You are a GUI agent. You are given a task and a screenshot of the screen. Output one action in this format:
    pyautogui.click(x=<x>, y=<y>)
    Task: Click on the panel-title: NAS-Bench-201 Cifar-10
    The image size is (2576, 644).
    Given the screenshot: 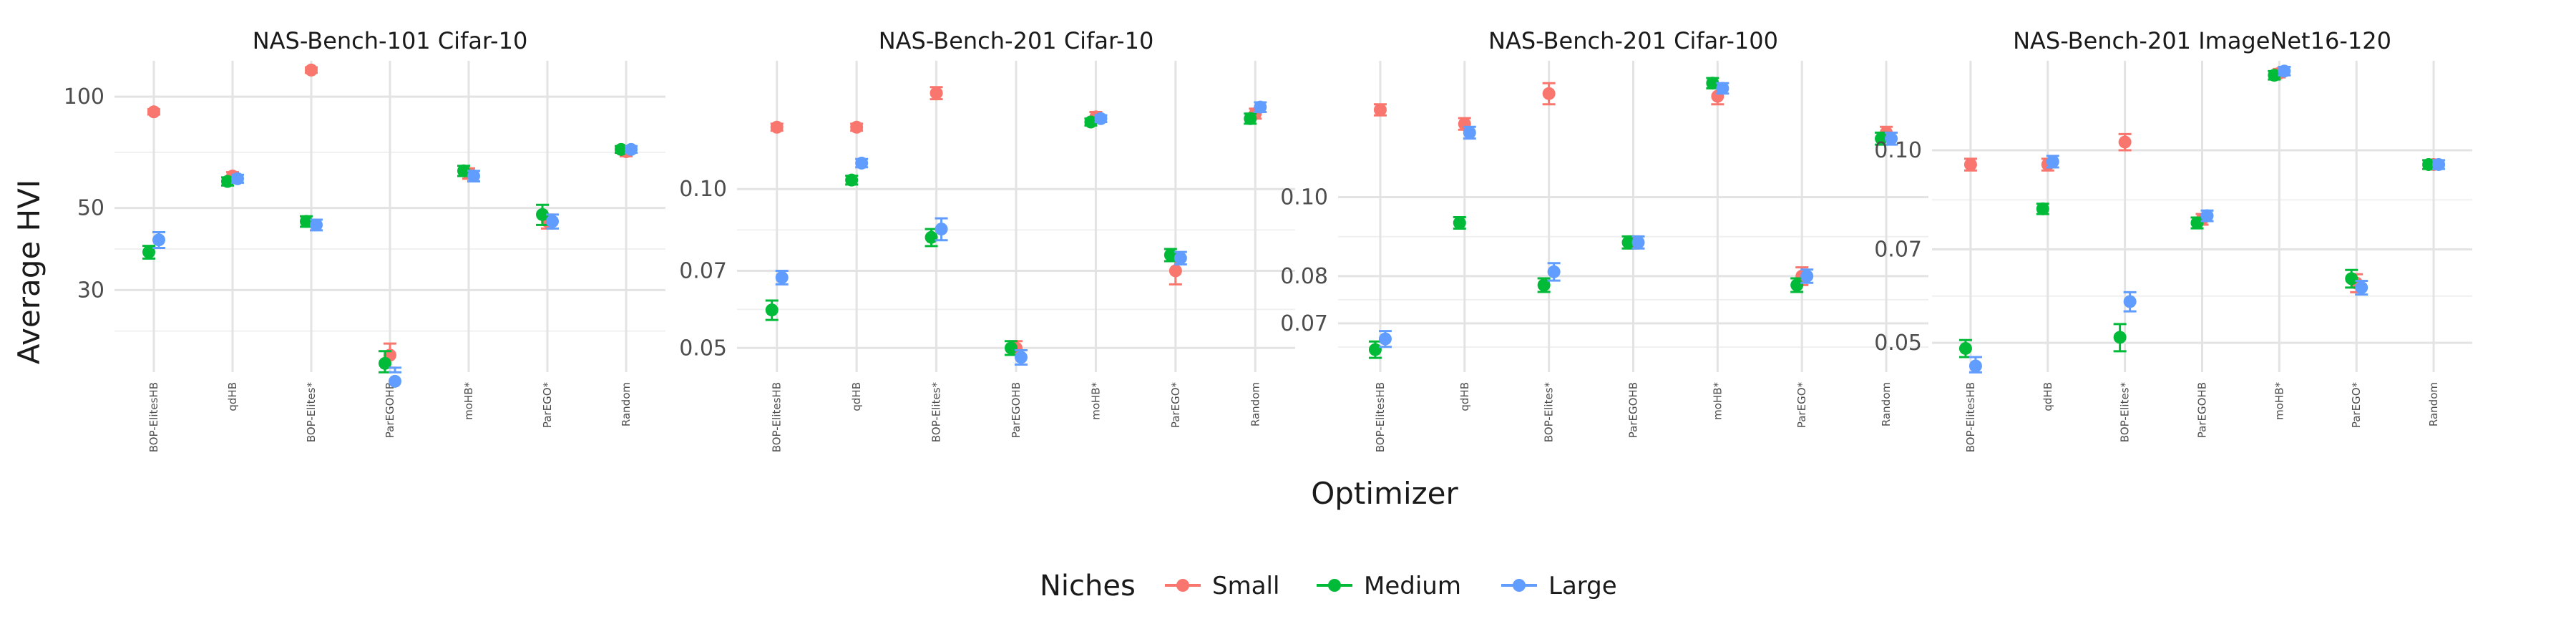 What is the action you would take?
    pyautogui.click(x=1017, y=40)
    